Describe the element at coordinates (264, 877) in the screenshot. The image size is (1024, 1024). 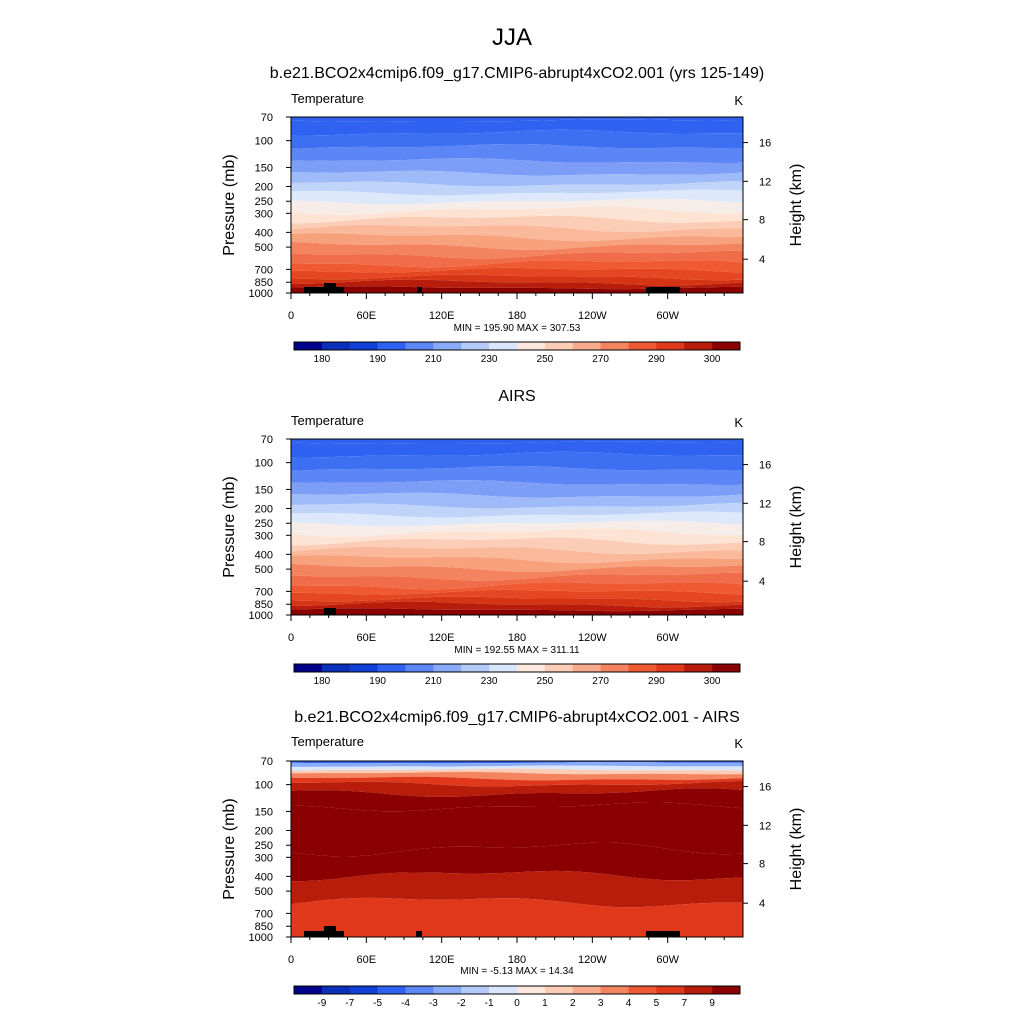
I see `y-tick-label: 400` at that location.